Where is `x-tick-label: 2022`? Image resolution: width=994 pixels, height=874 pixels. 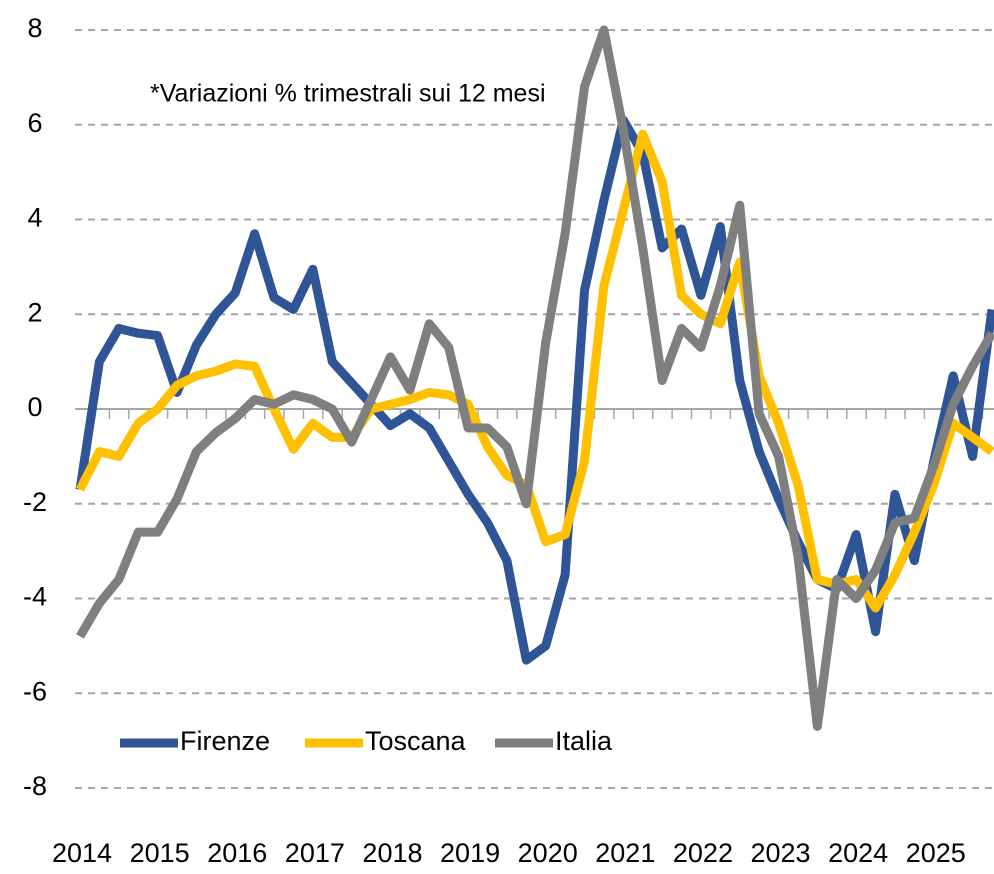
x-tick-label: 2022 is located at coordinates (703, 853).